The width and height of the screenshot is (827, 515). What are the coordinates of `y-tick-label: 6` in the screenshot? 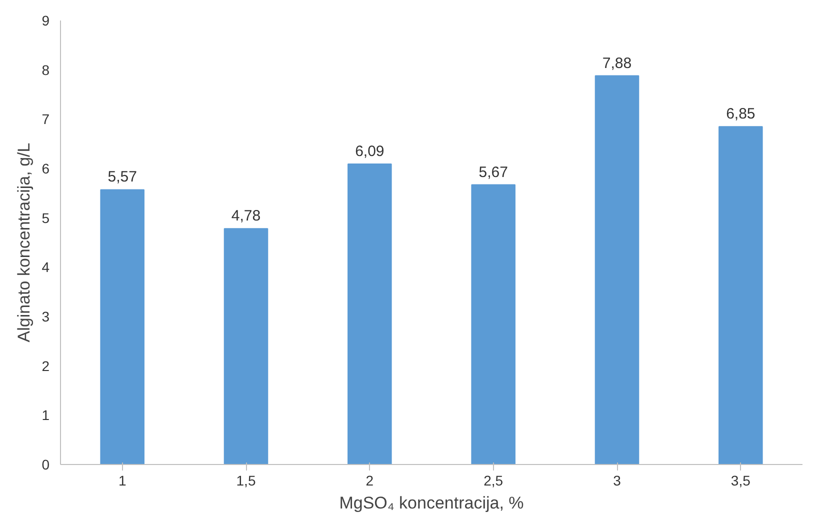 It's located at (46, 168).